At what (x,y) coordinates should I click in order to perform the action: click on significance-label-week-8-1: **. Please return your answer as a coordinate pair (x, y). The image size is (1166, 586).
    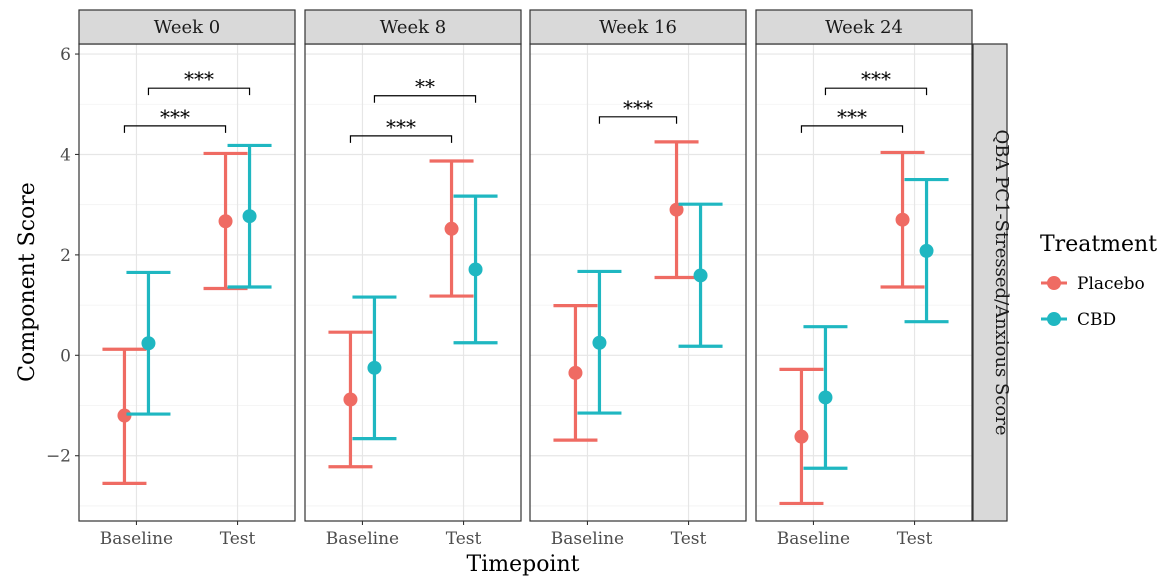
    Looking at the image, I should click on (425, 87).